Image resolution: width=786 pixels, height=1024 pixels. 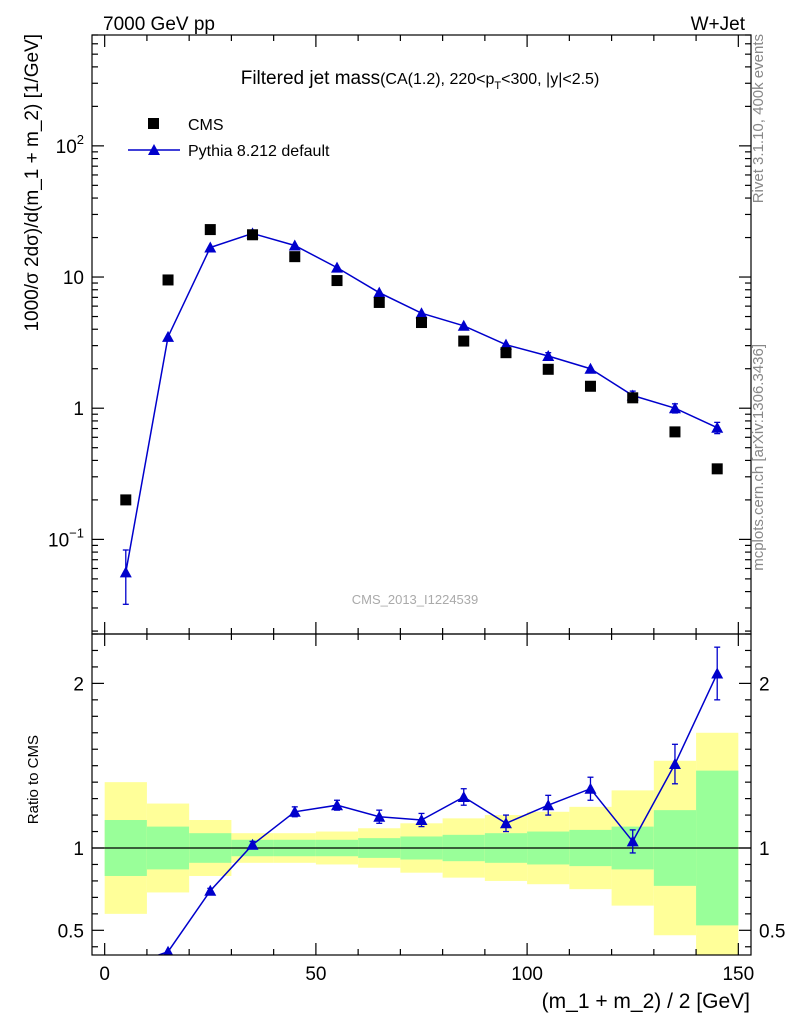 I want to click on main-ylabel: 1000/σ 2dσ)/d(m_1 + m_2) [1/GeV], so click(x=32, y=183).